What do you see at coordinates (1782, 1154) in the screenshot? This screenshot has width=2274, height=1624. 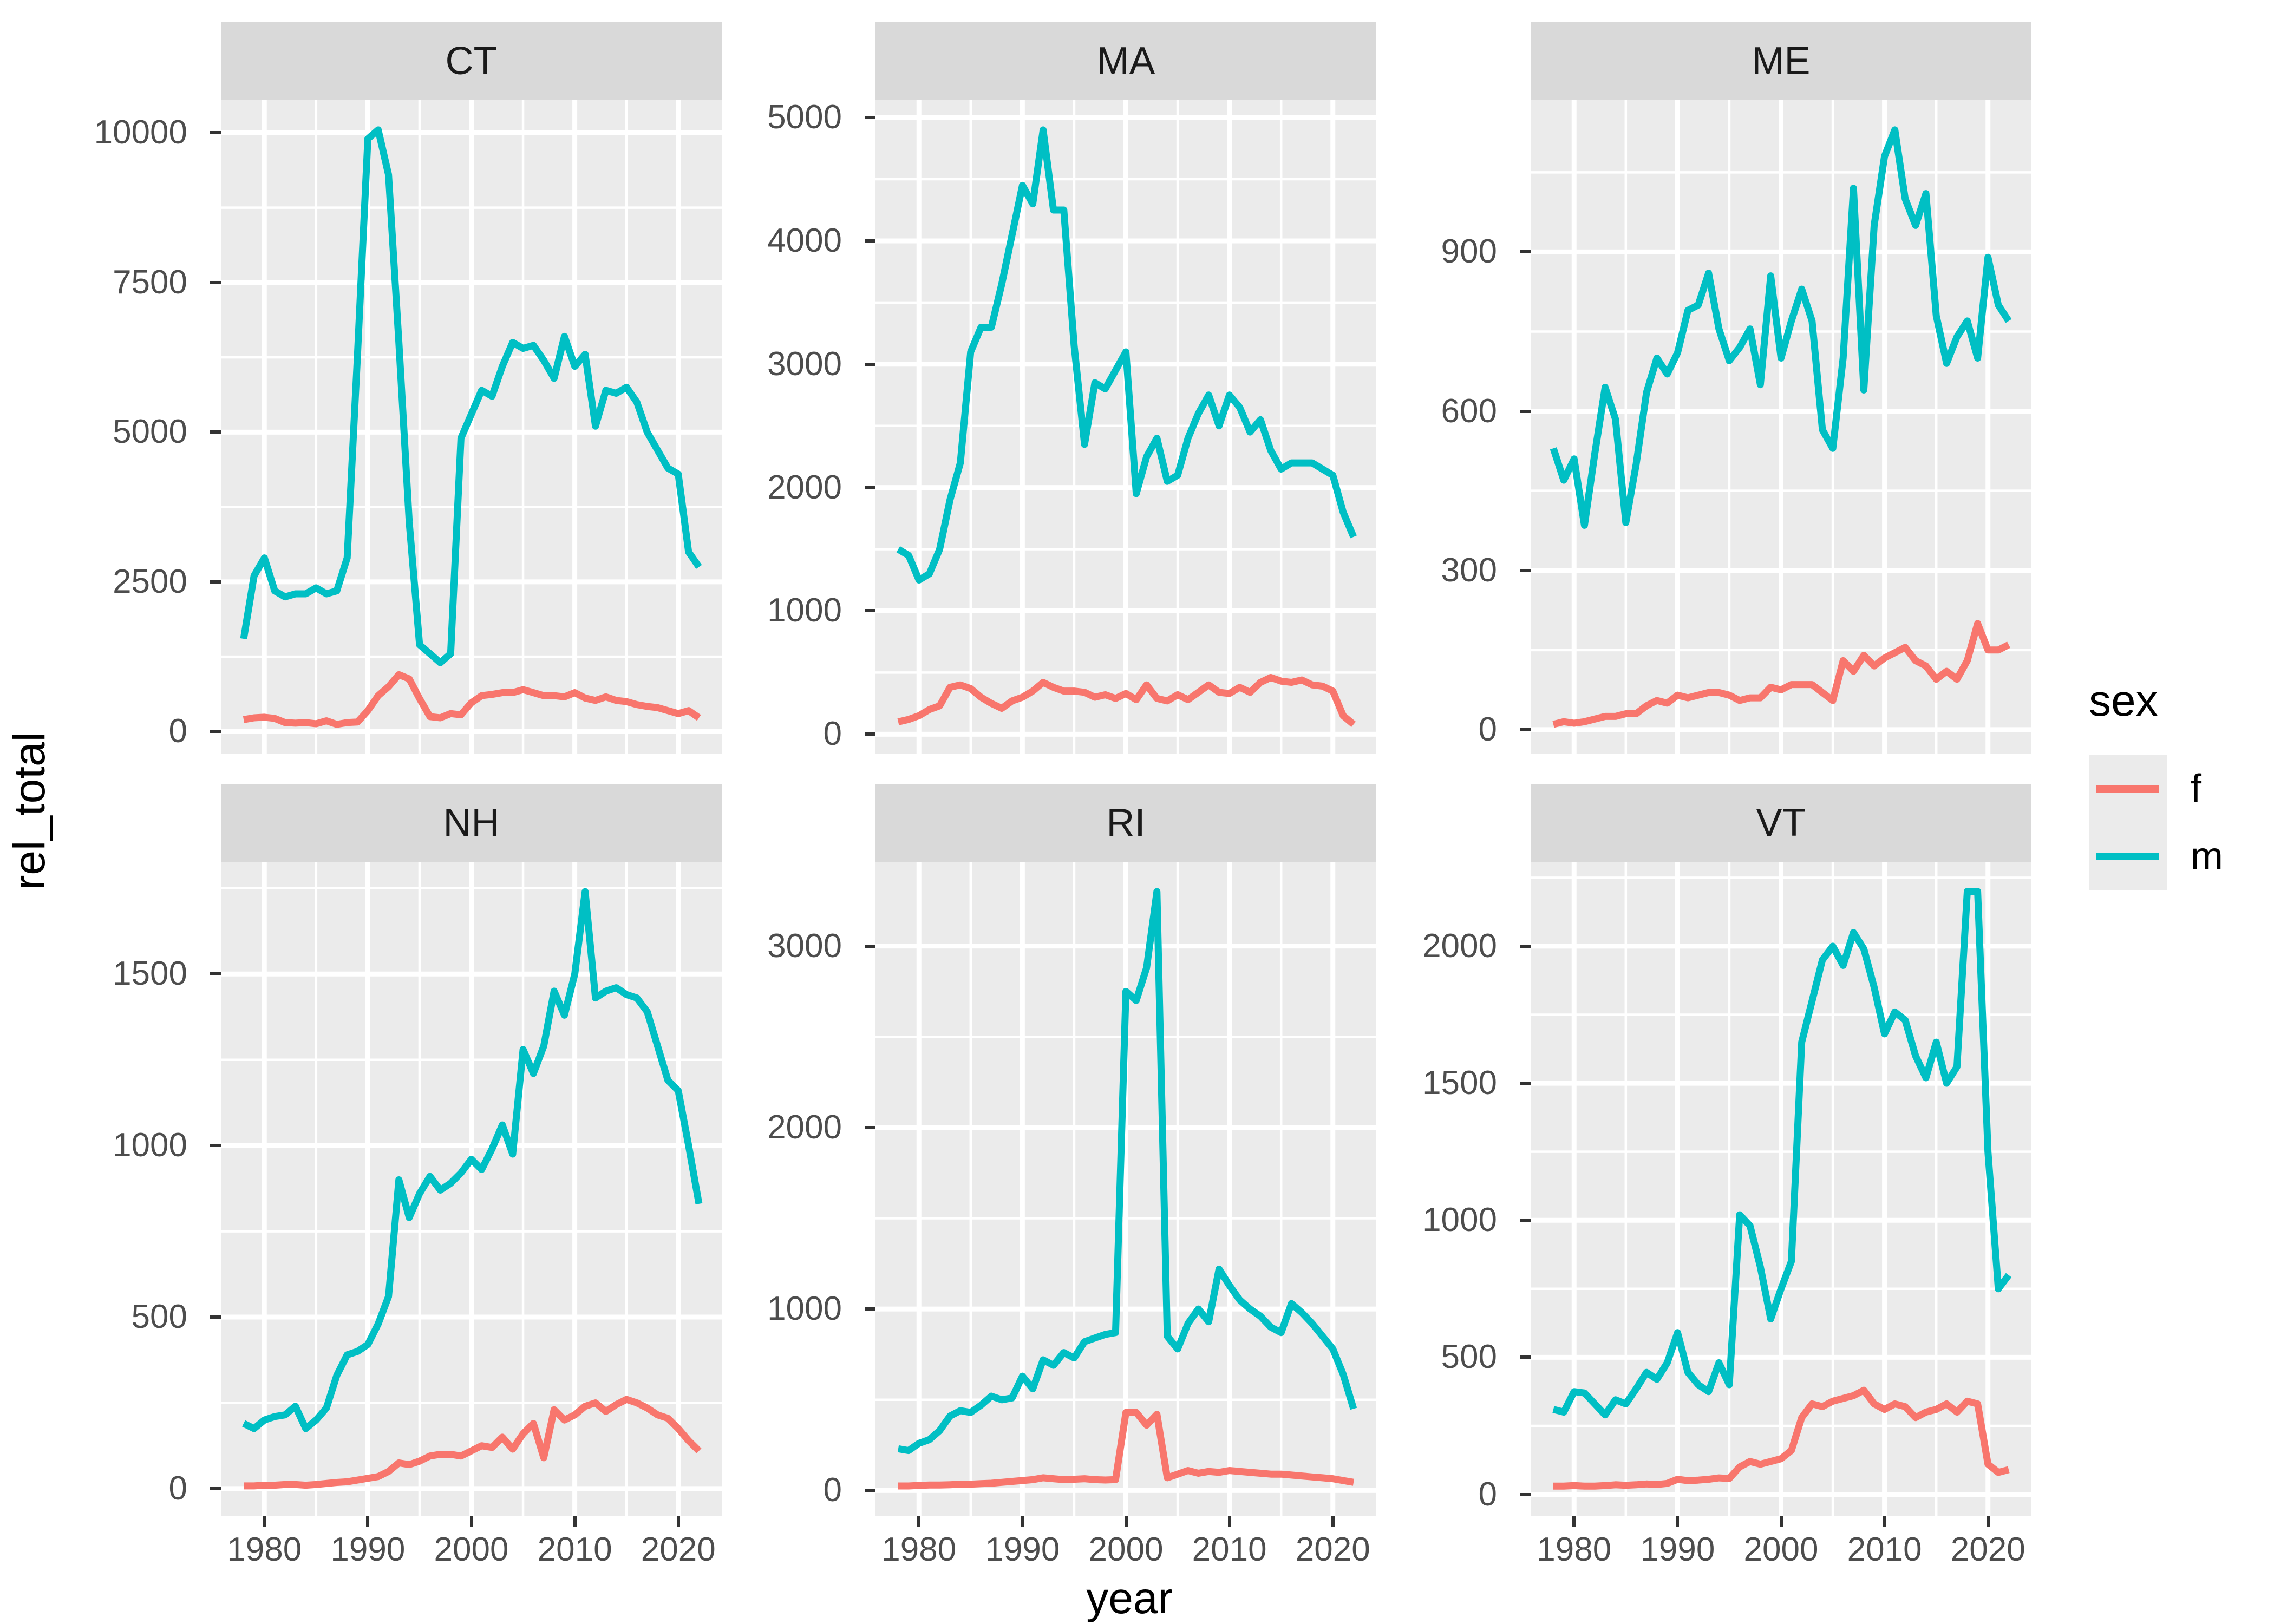 I see `line-series-m-VT` at bounding box center [1782, 1154].